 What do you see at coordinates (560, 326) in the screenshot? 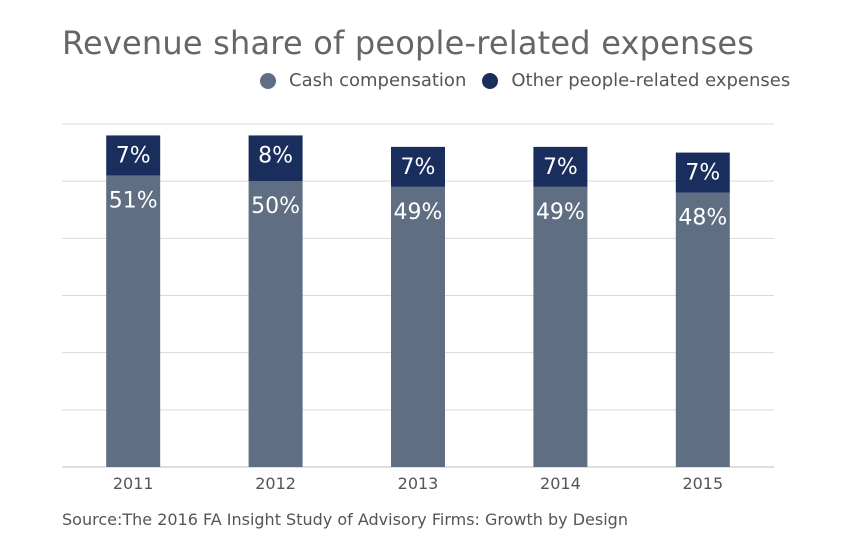
I see `bar-cash-compensation-2014` at bounding box center [560, 326].